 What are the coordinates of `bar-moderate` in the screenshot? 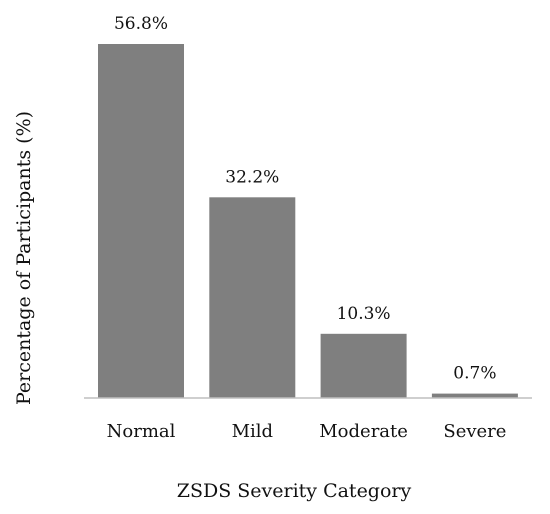 It's located at (363, 365).